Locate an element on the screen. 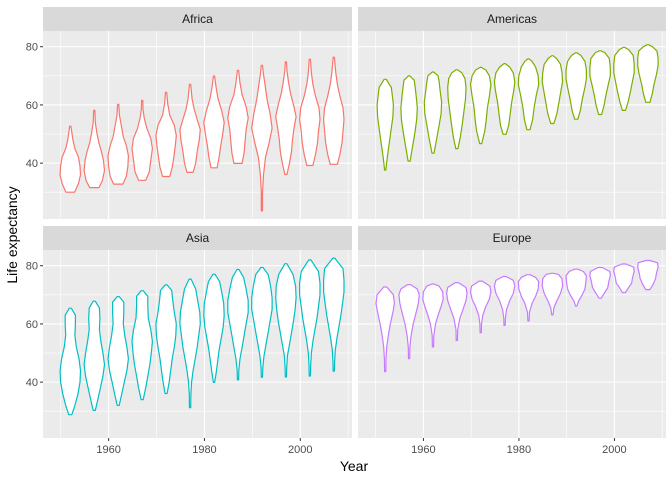 This screenshot has width=672, height=480. facet-strip-label: Africa is located at coordinates (197, 19).